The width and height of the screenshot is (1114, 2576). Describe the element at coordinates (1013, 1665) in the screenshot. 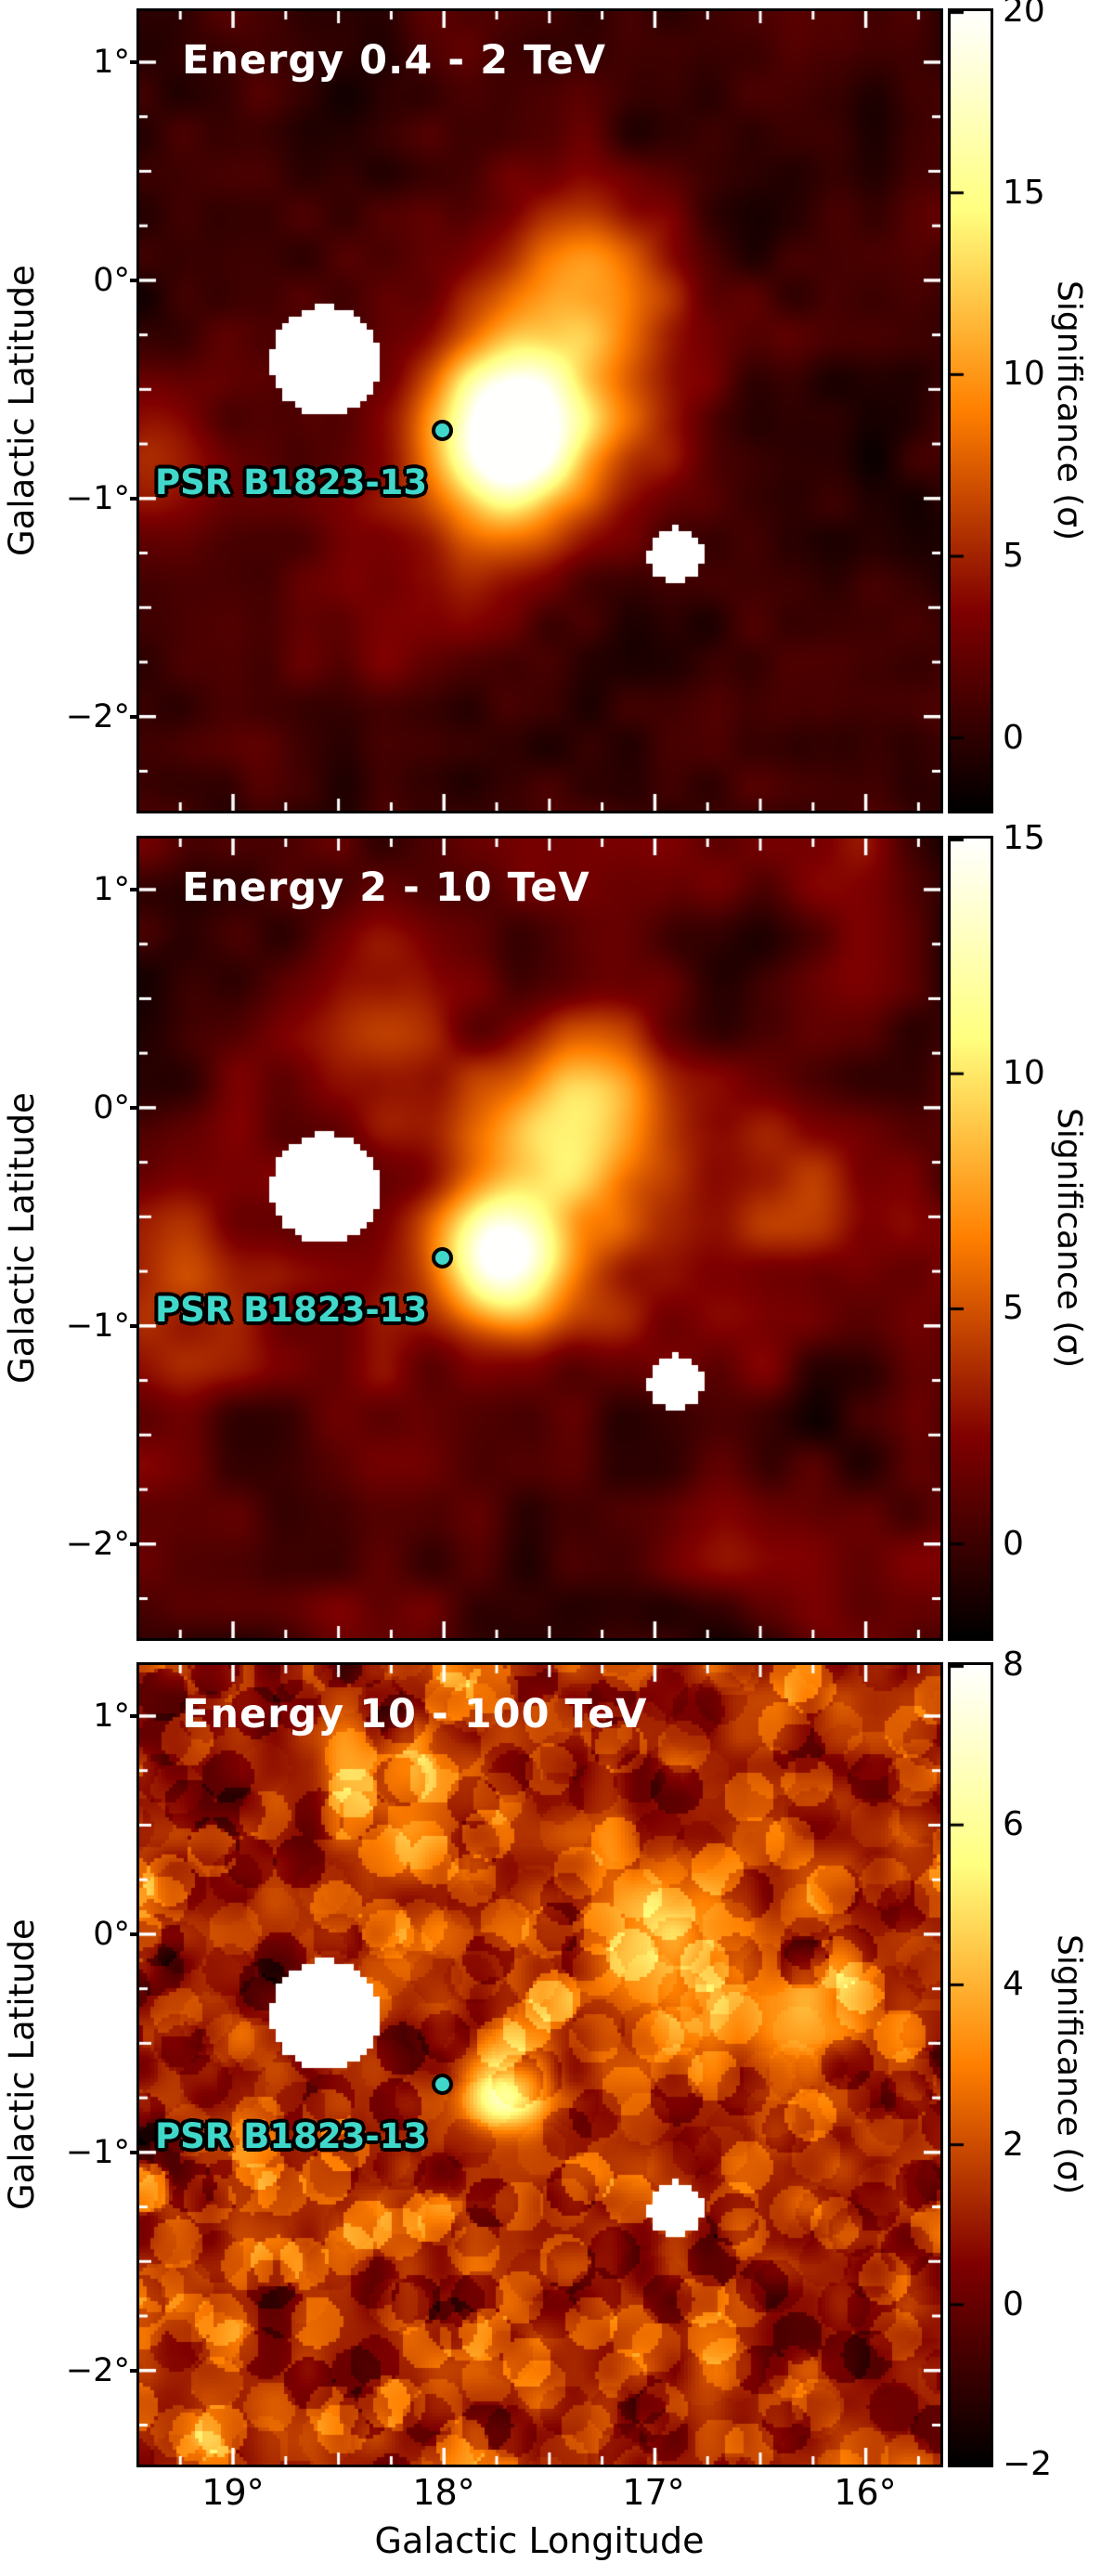

I see `colorbar-tick-label: 8` at that location.